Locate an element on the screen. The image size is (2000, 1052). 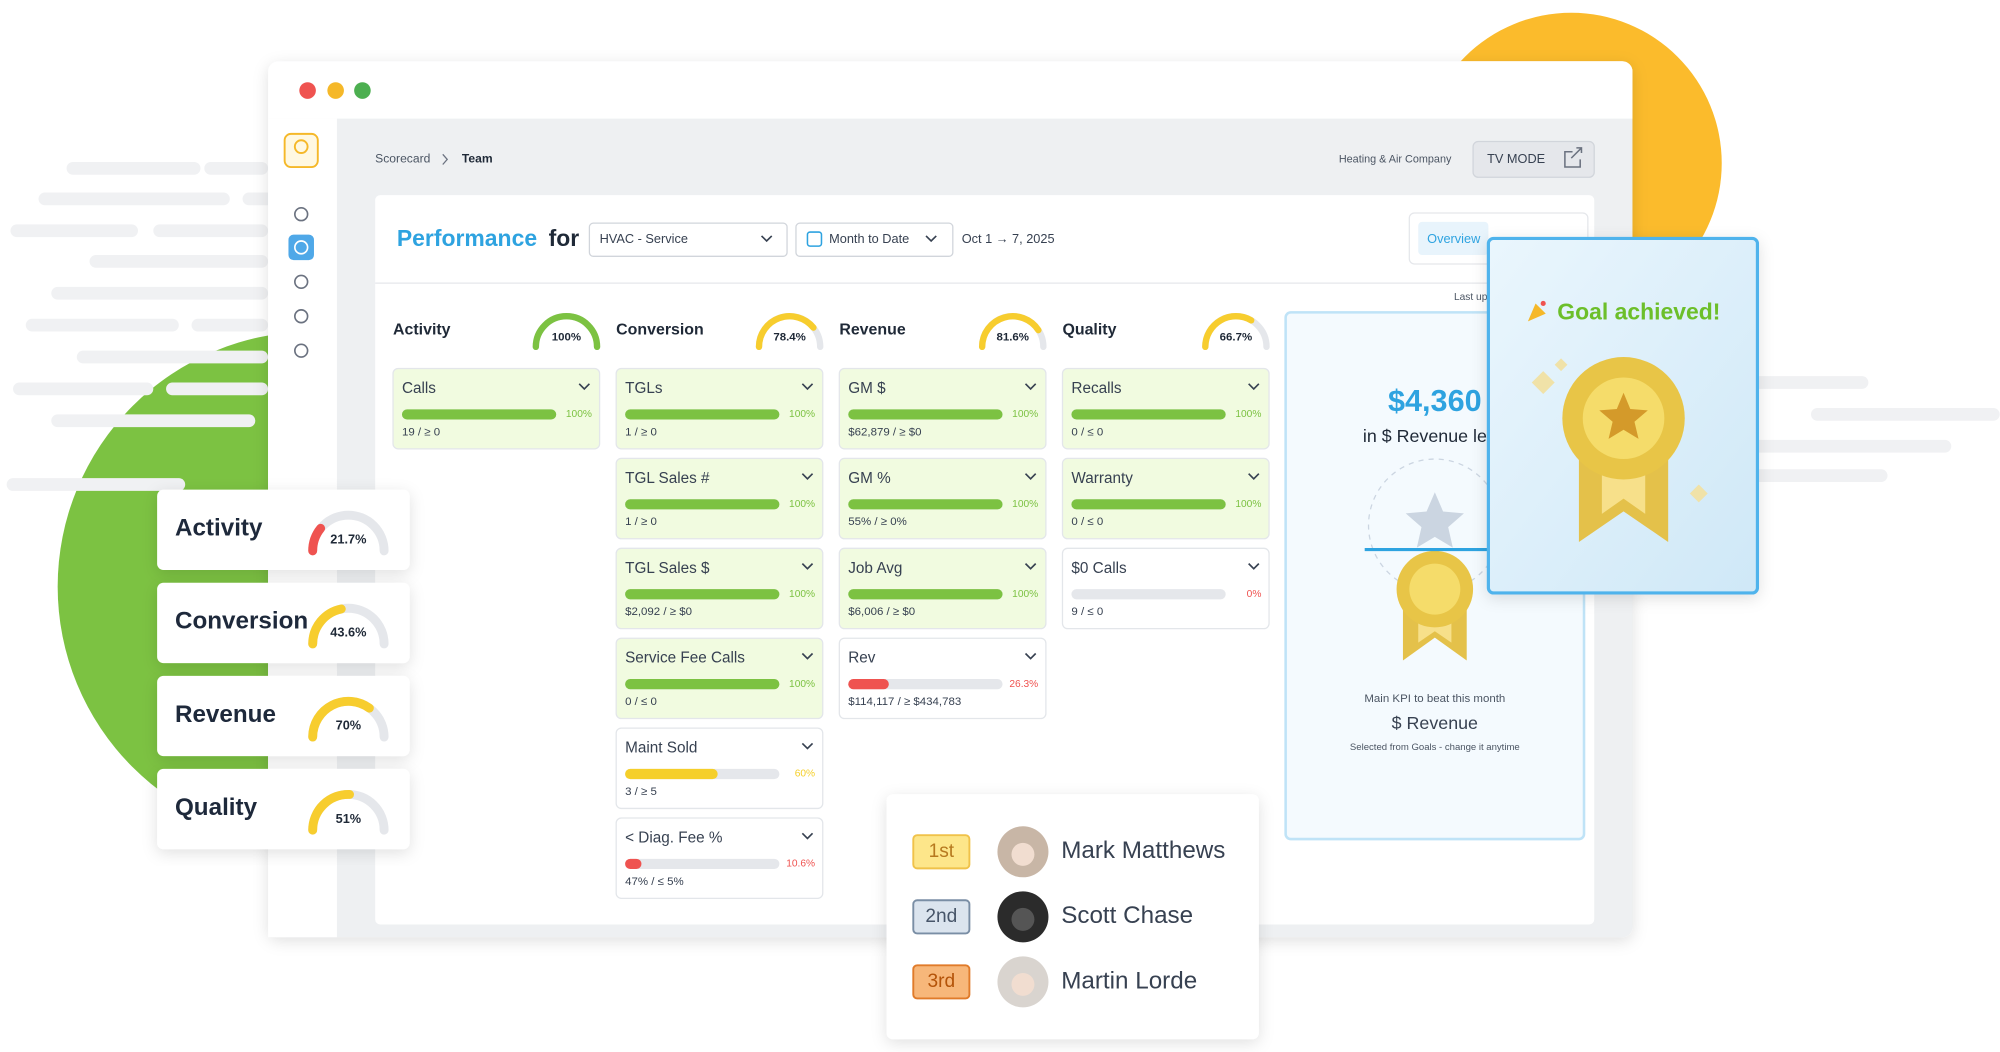
tab: Overview is located at coordinates (1454, 238).